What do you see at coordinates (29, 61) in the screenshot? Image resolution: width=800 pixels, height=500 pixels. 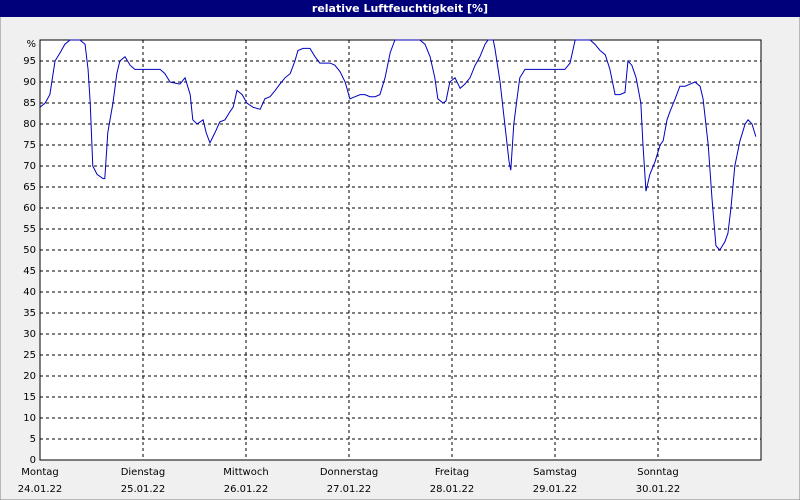 I see `y-tick-label: 95` at bounding box center [29, 61].